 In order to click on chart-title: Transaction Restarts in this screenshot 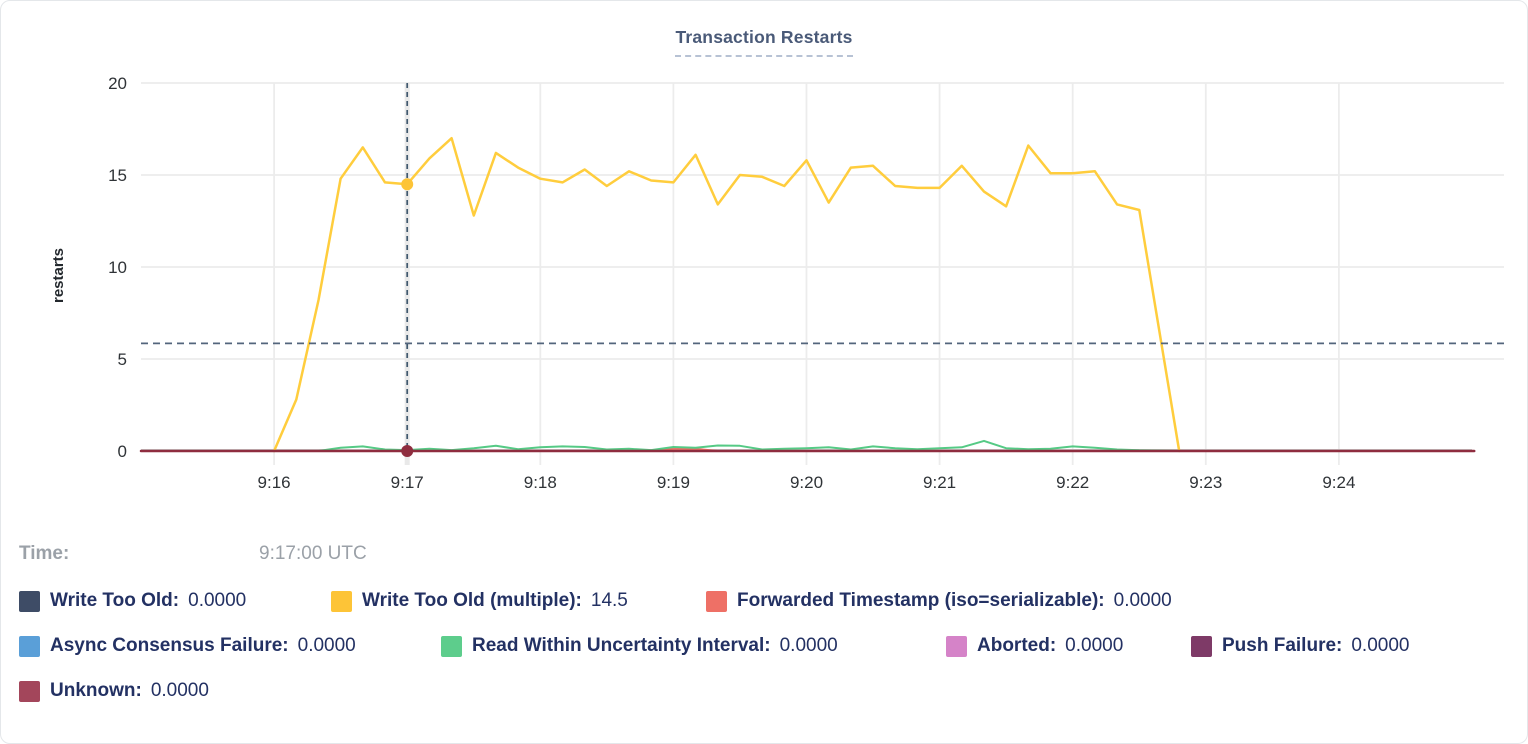, I will do `click(764, 42)`.